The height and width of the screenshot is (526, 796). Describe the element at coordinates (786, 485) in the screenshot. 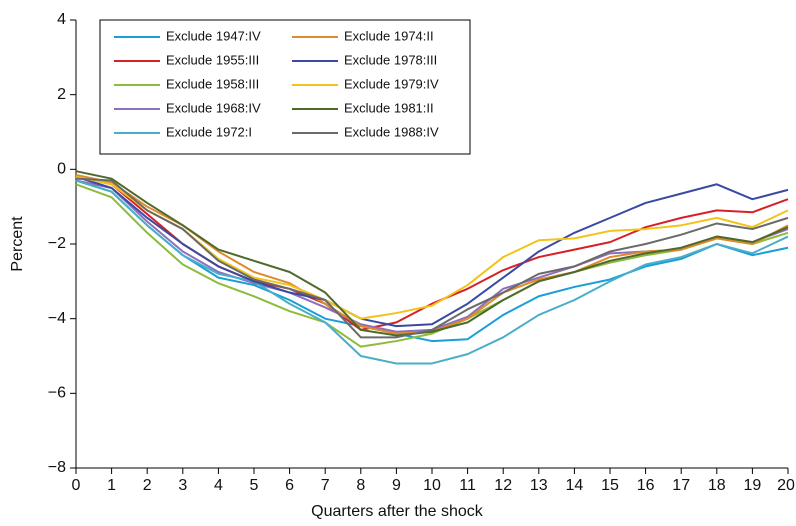

I see `x-tick-label: 20` at that location.